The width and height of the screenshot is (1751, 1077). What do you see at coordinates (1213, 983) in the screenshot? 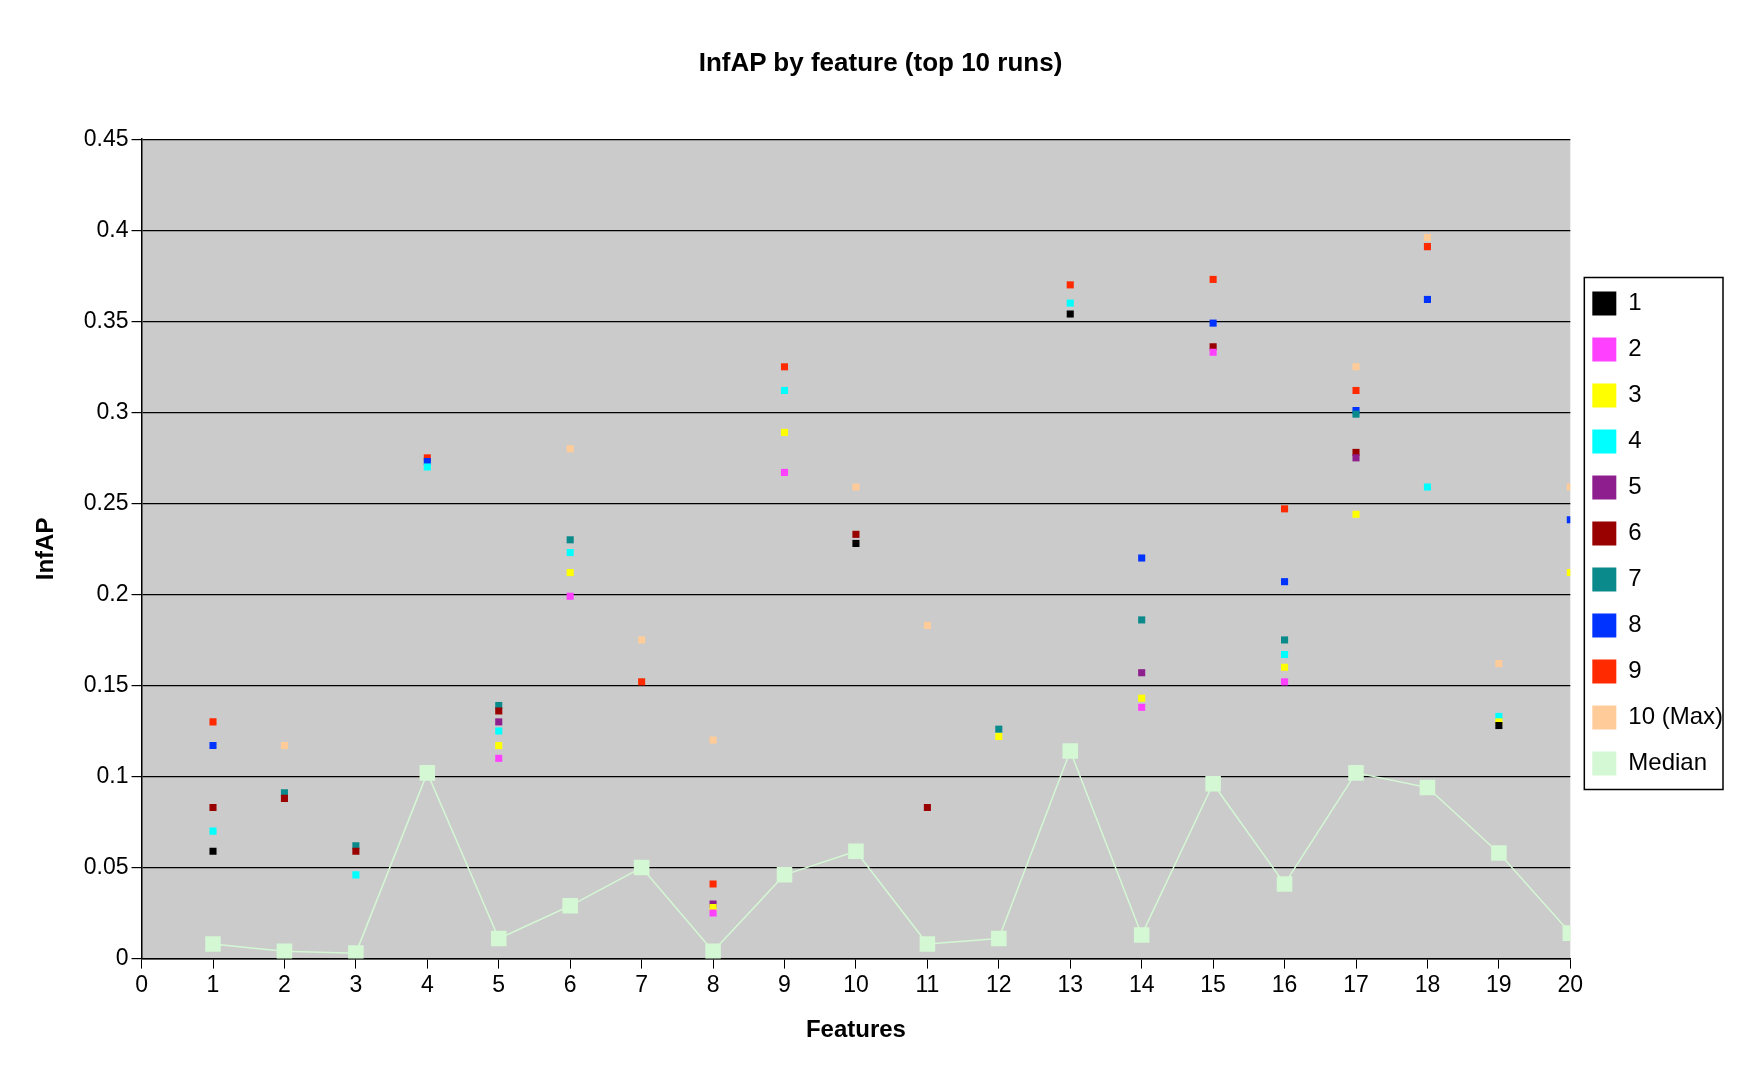
I see `x-tick-label: 15` at bounding box center [1213, 983].